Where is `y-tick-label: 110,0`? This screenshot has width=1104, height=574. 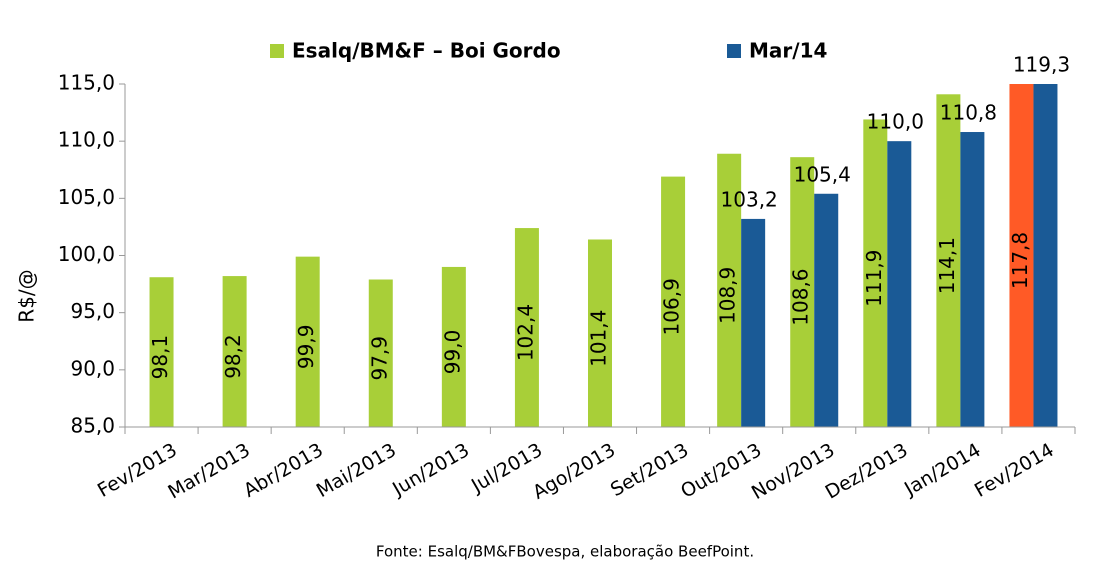 y-tick-label: 110,0 is located at coordinates (86, 140).